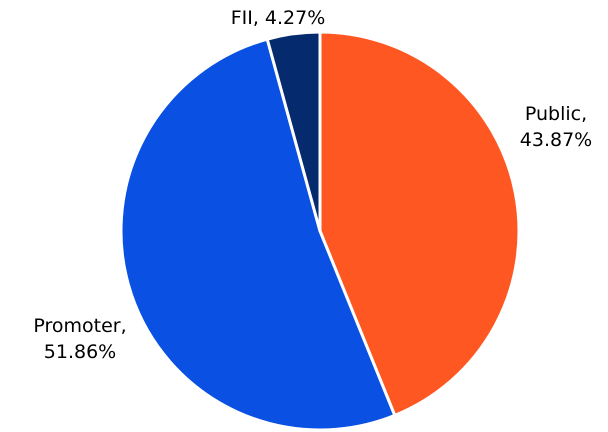 This screenshot has width=608, height=432. Describe the element at coordinates (556, 127) in the screenshot. I see `data-label: Public, 43.87%` at that location.